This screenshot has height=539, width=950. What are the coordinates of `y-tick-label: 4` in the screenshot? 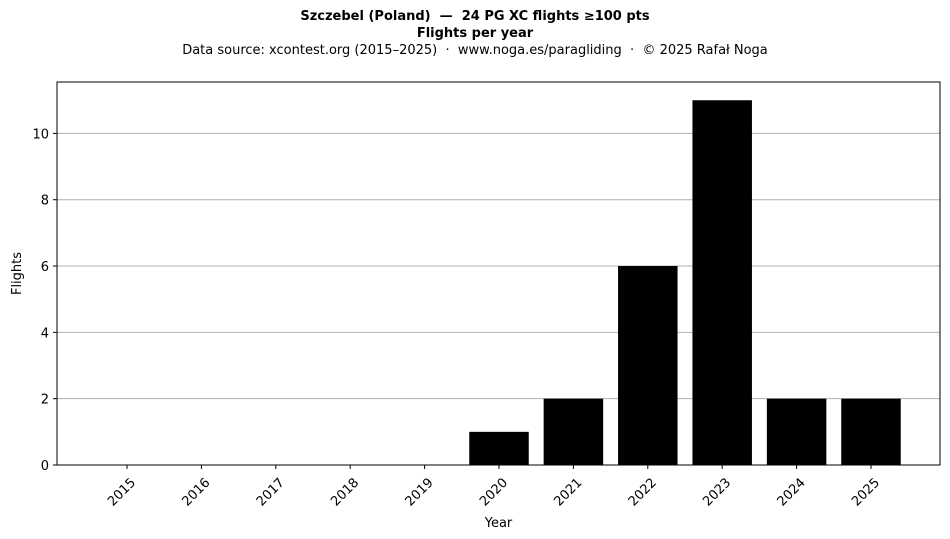 It's located at (45, 333).